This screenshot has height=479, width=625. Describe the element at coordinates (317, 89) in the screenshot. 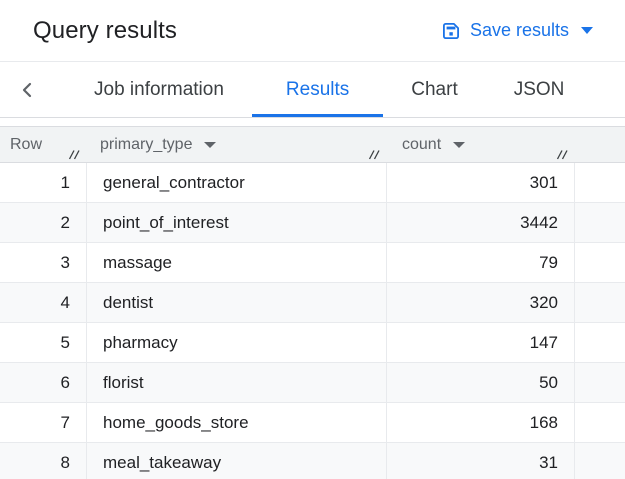

I see `tab-results: Results` at that location.